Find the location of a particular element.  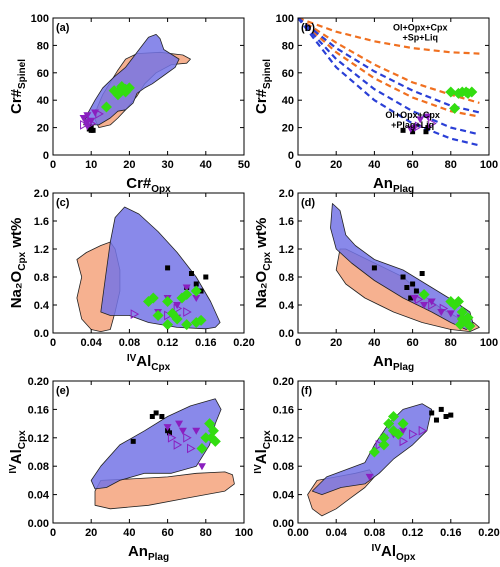

annotation: Ol+Opx+Cpx +Plag+Liq is located at coordinates (412, 120).